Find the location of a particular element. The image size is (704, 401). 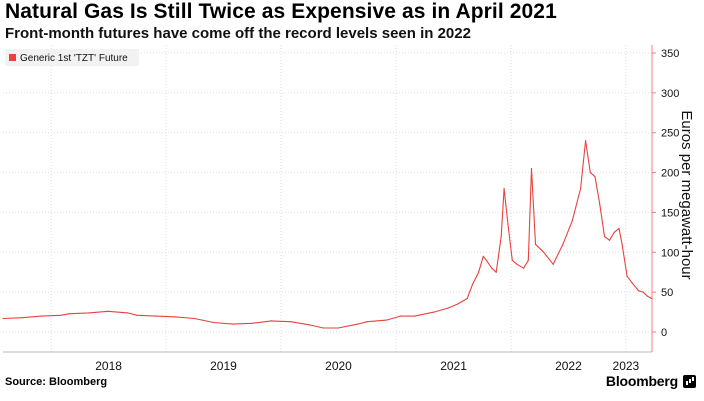

y-tick-label: 300 is located at coordinates (670, 94).